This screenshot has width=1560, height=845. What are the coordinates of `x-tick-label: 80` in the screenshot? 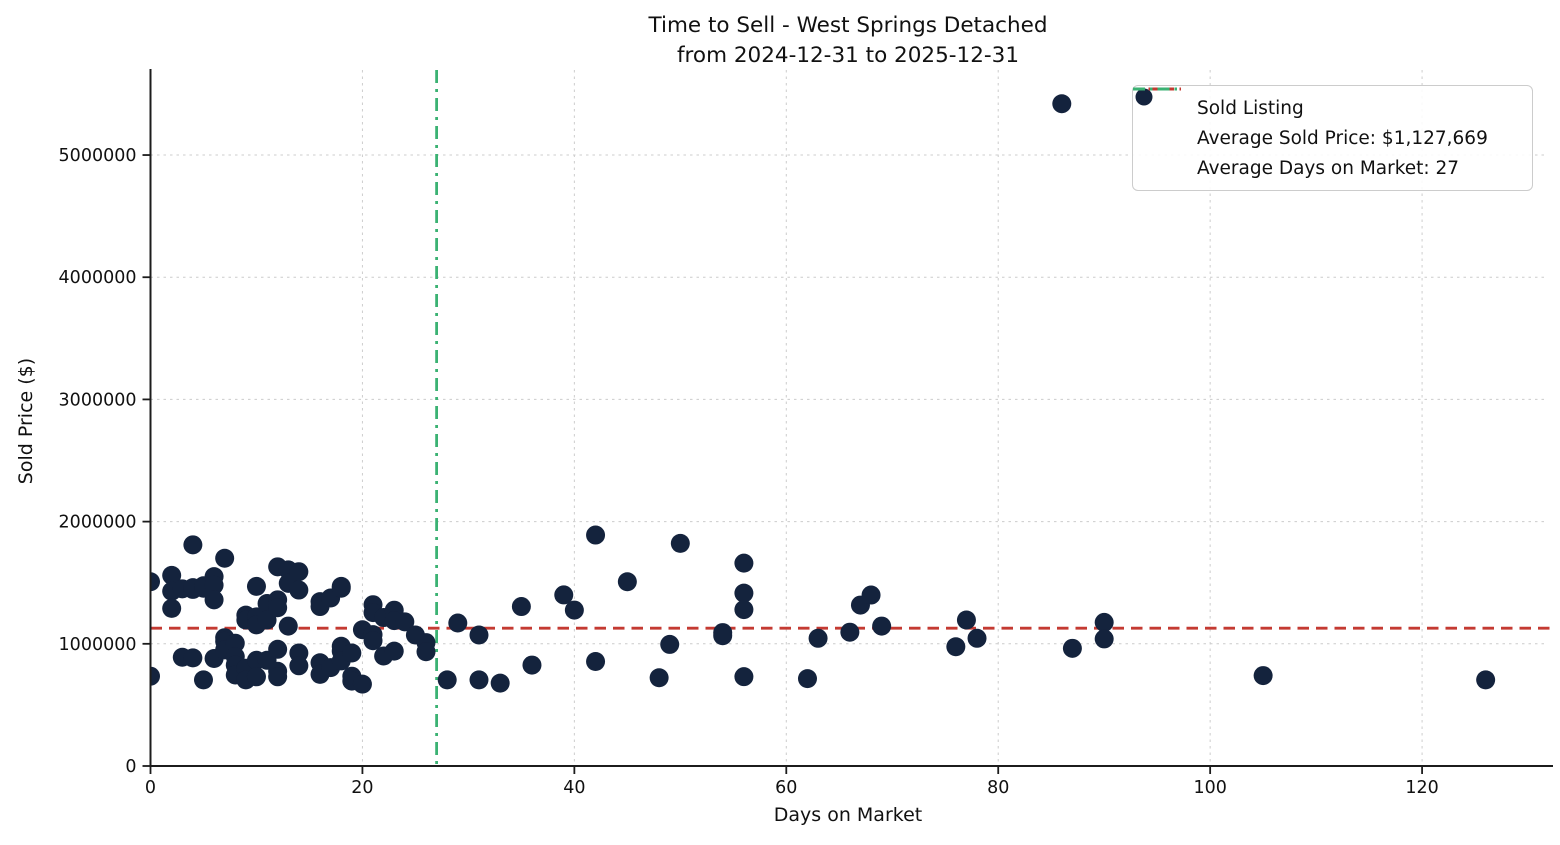 It's located at (998, 788).